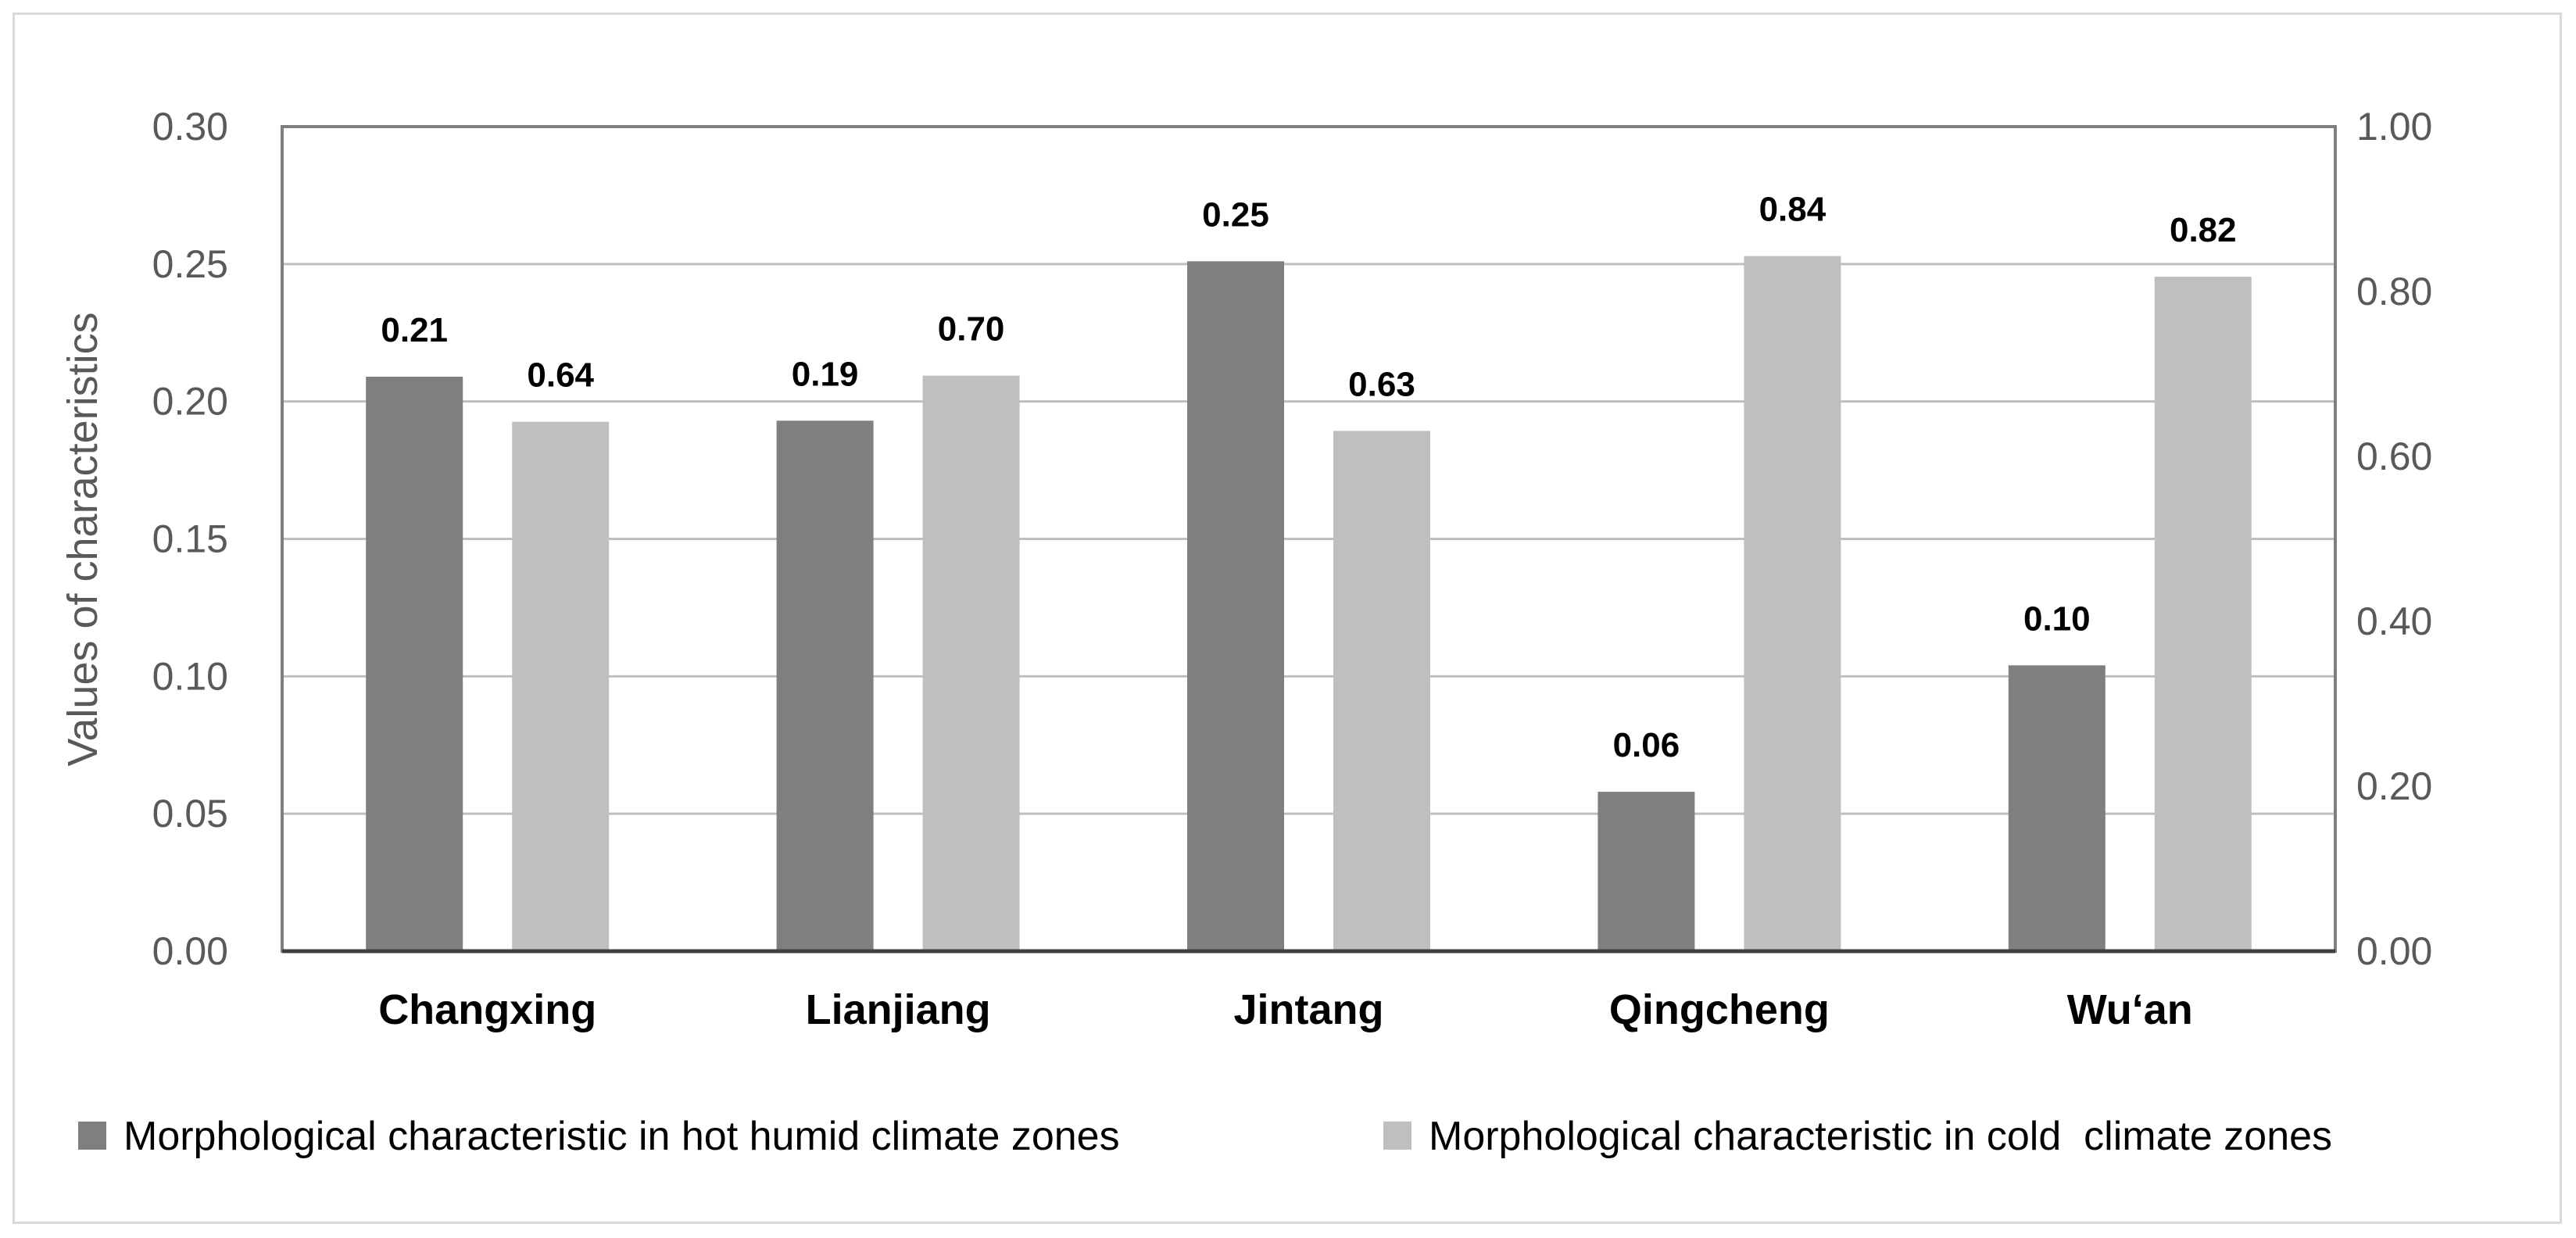 Image resolution: width=2576 pixels, height=1238 pixels. I want to click on data-label: 0.63, so click(1381, 384).